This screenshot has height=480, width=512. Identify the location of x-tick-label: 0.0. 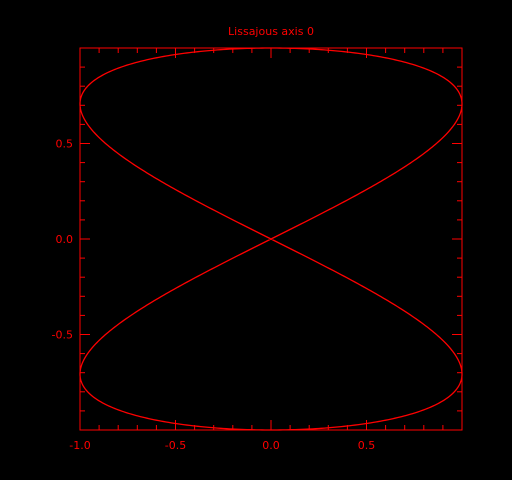
(271, 445).